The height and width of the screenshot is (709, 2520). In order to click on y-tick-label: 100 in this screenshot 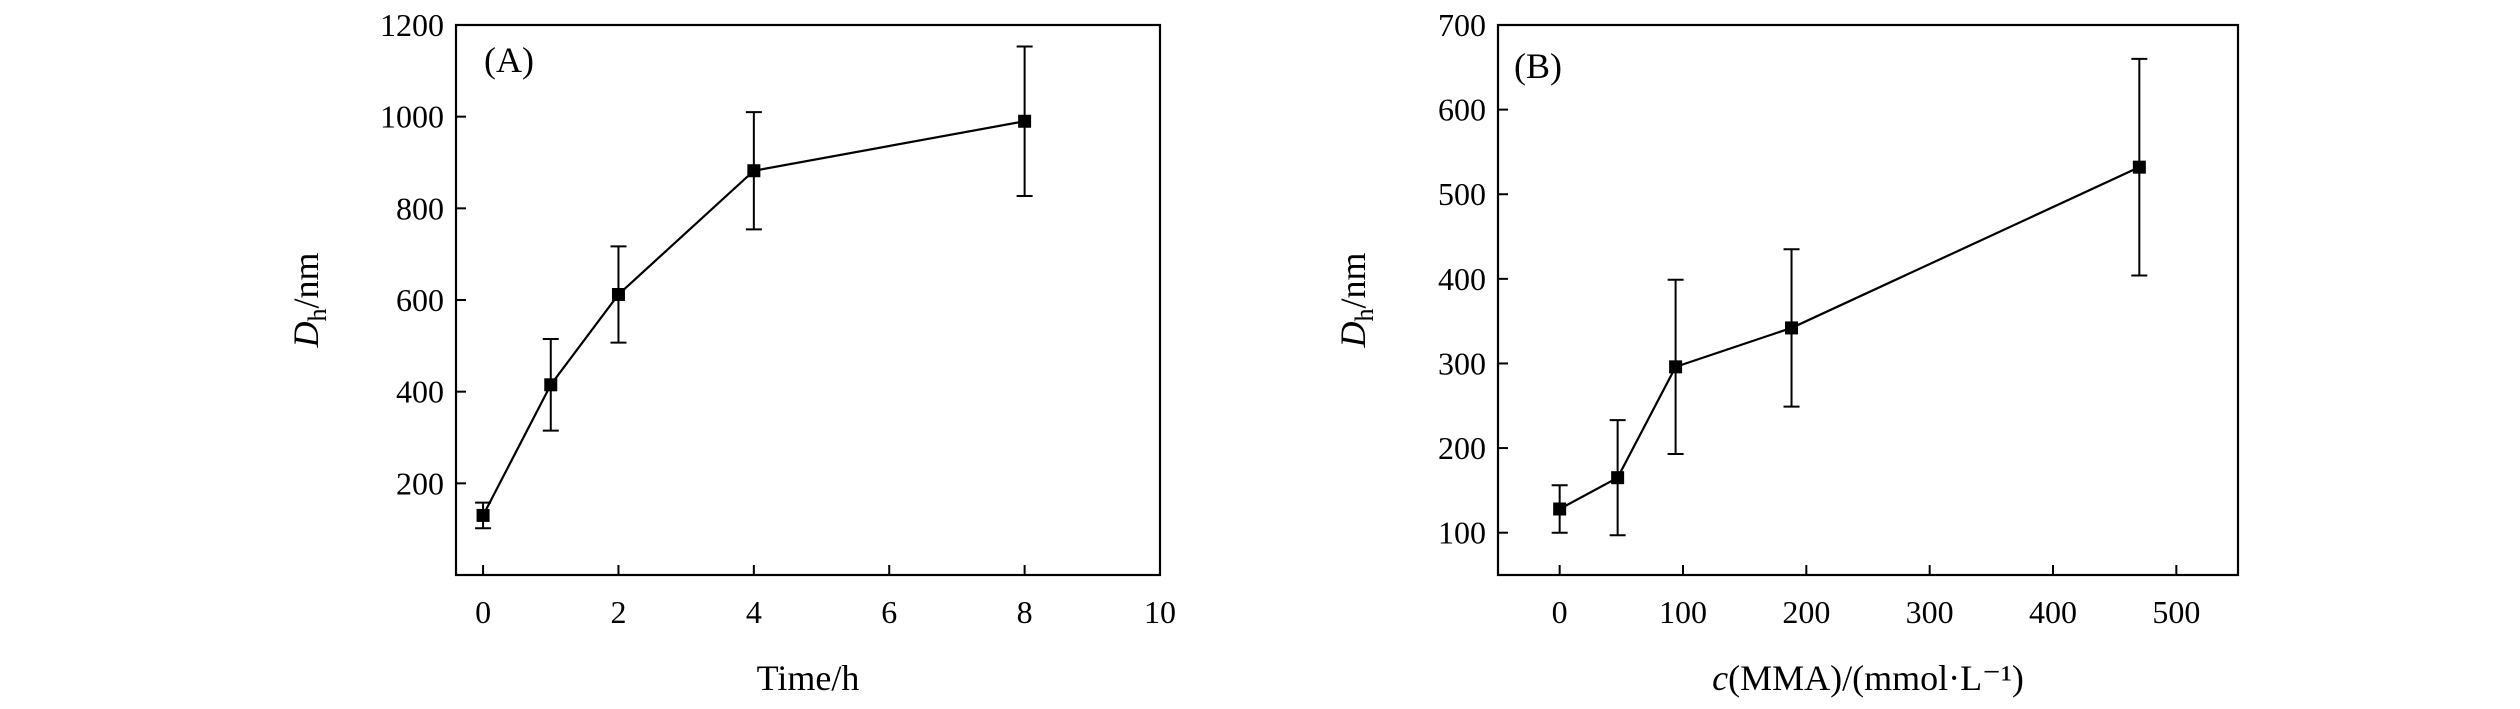, I will do `click(1462, 533)`.